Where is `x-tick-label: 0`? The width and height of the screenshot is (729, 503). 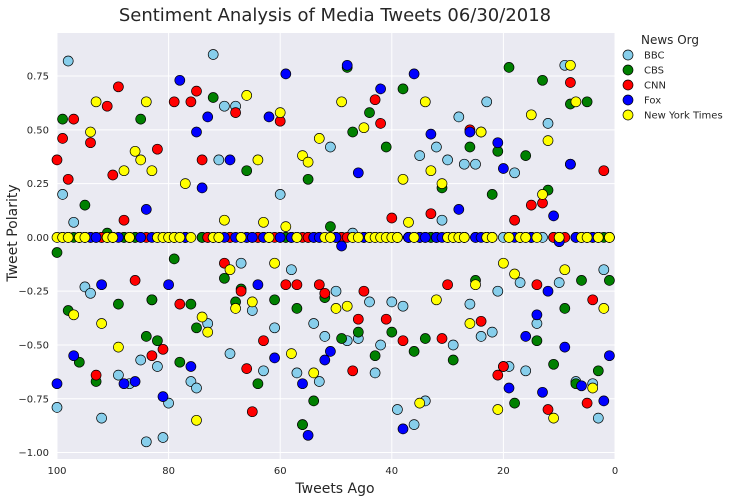
x-tick-label: 0 is located at coordinates (615, 471).